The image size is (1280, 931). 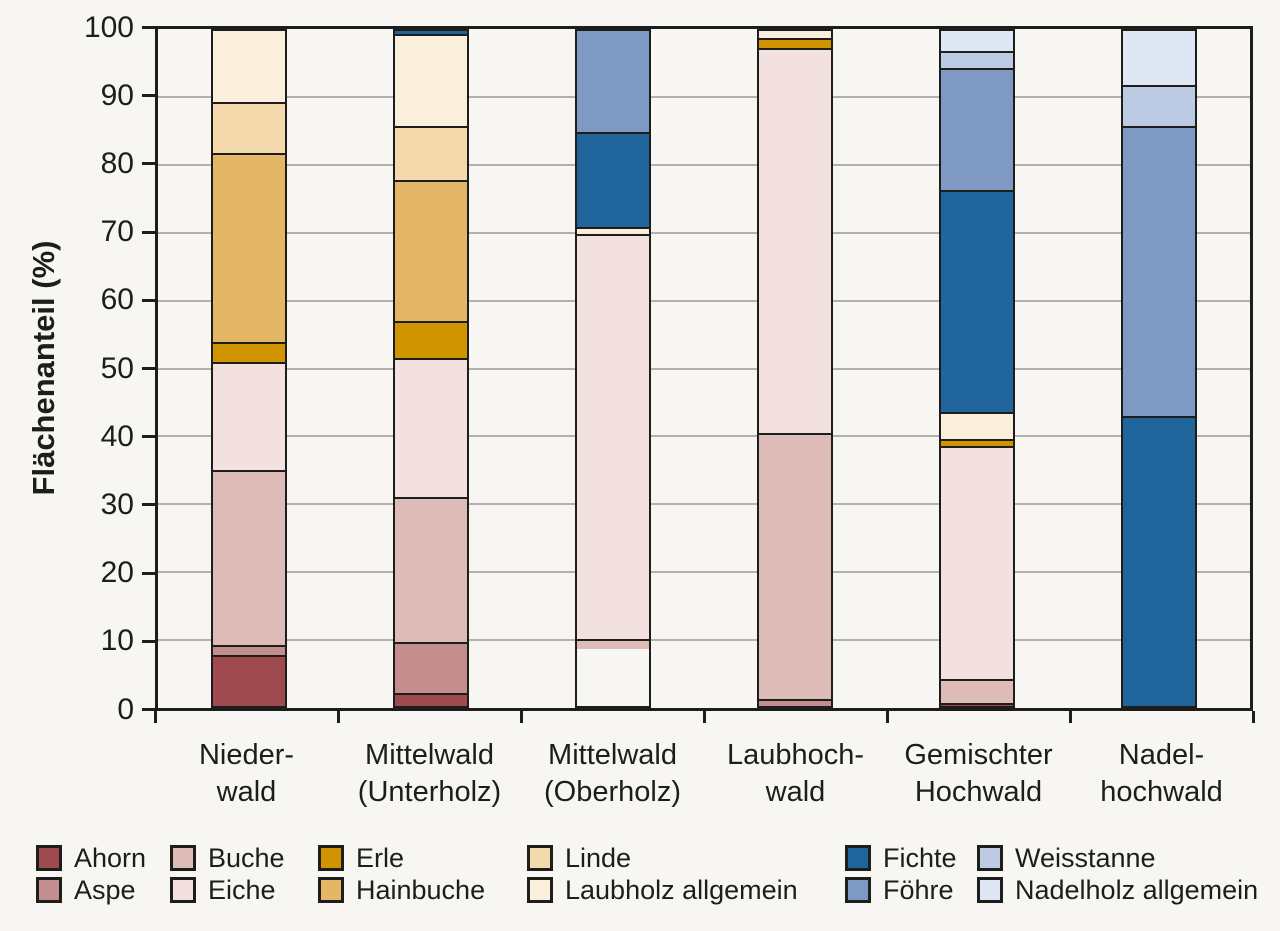 I want to click on legend-swatch-buche, so click(x=183, y=858).